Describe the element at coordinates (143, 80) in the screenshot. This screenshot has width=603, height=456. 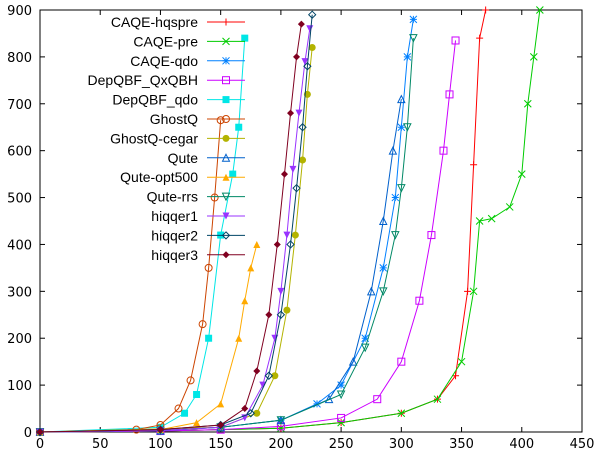
I see `legend-label: DepQBF_QxQBH` at that location.